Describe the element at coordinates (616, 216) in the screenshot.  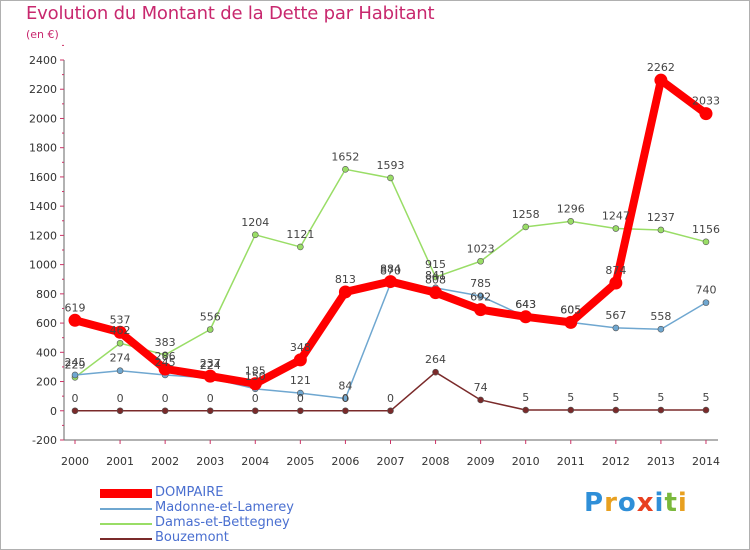
I see `data-label: 1247` at that location.